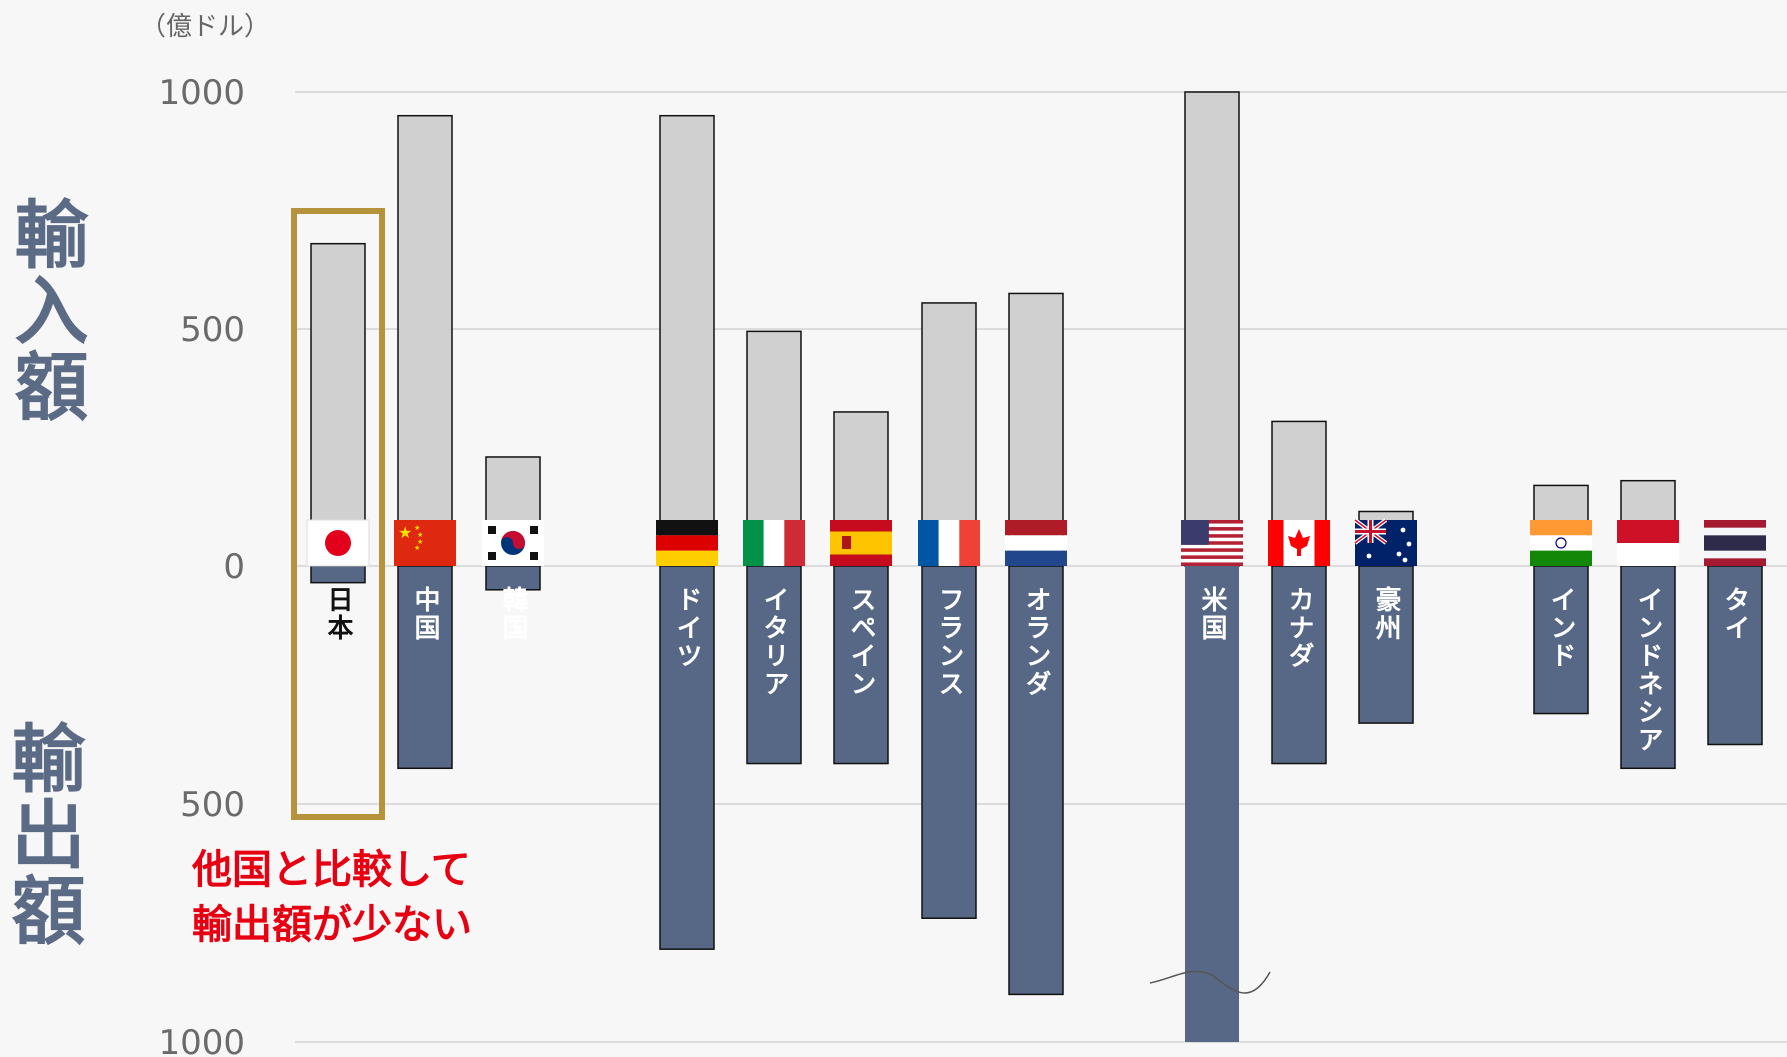  I want to click on country-label: 豪州, so click(1386, 613).